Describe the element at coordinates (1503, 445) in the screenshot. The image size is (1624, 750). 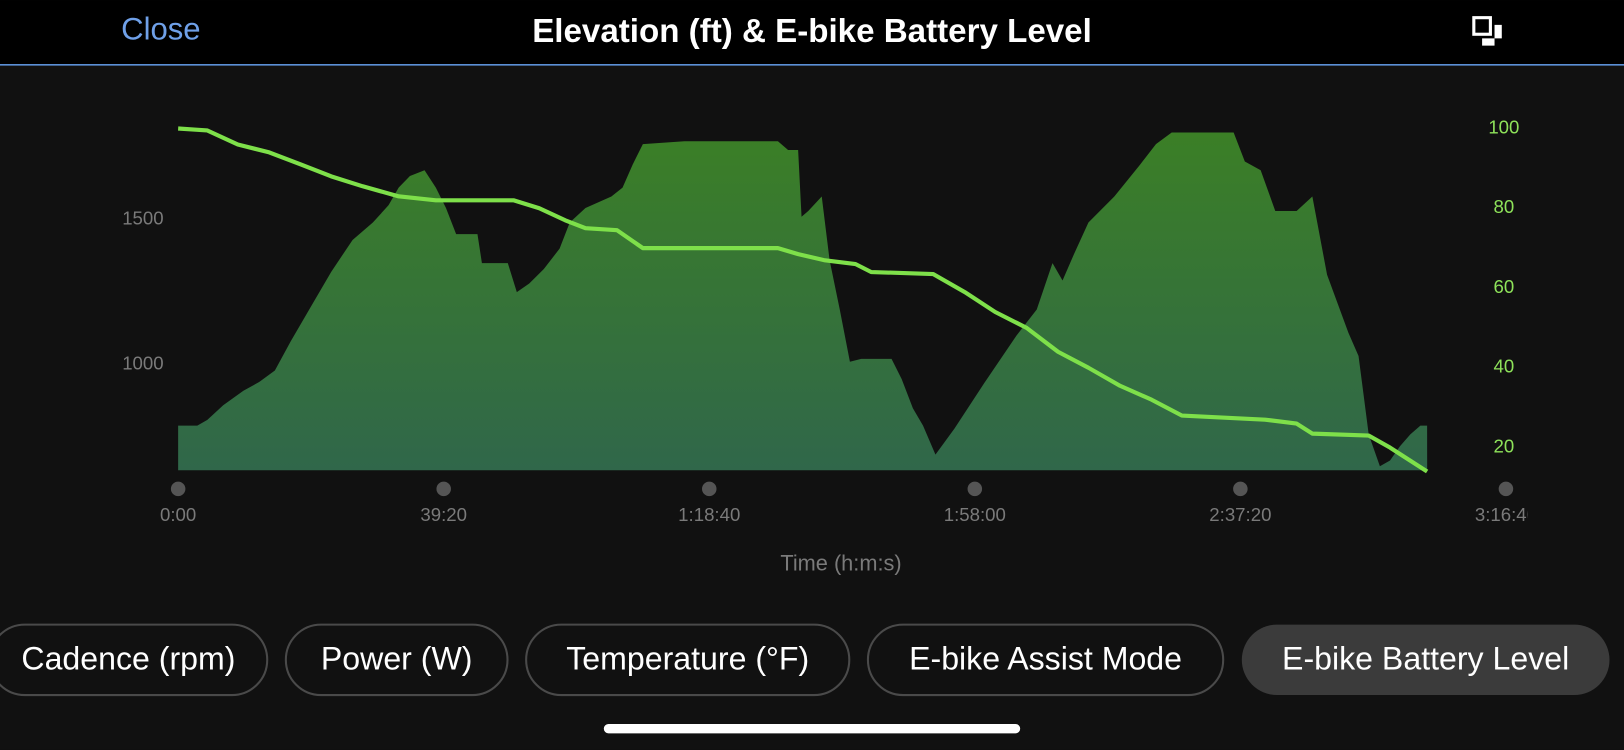
I see `y2-tick-label: 20` at that location.